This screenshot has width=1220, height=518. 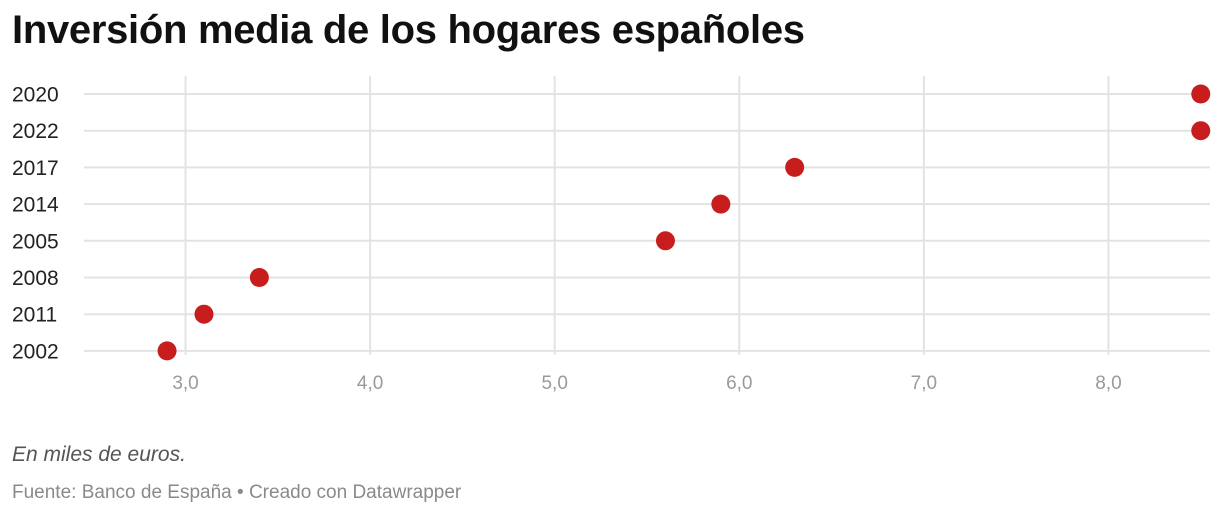 What do you see at coordinates (370, 383) in the screenshot?
I see `x-tick-label: 4,0` at bounding box center [370, 383].